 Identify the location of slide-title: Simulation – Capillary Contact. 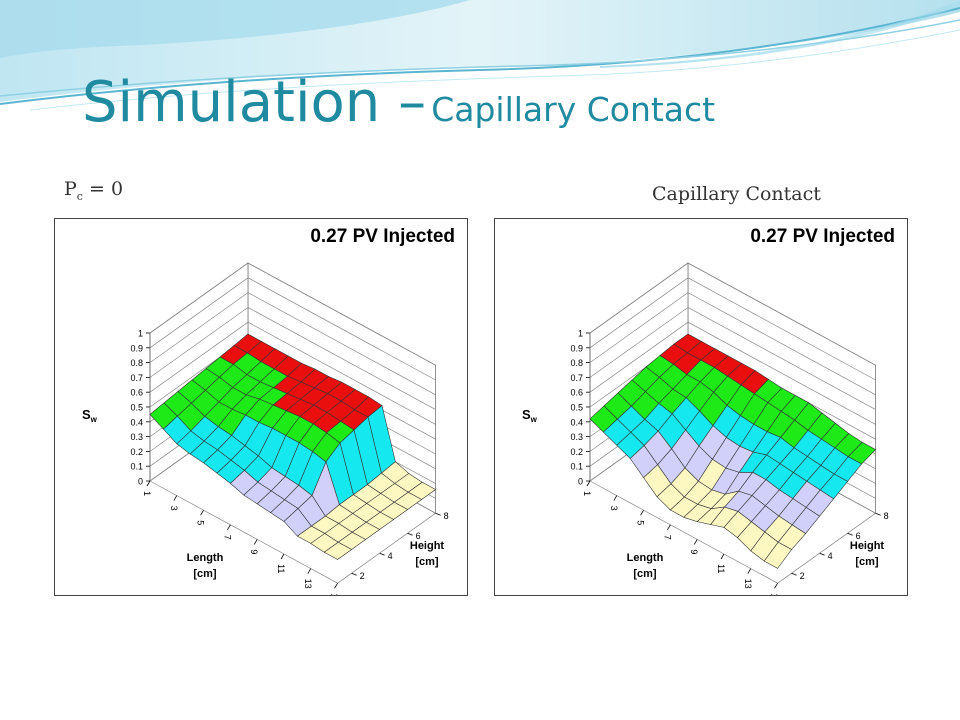
(398, 102).